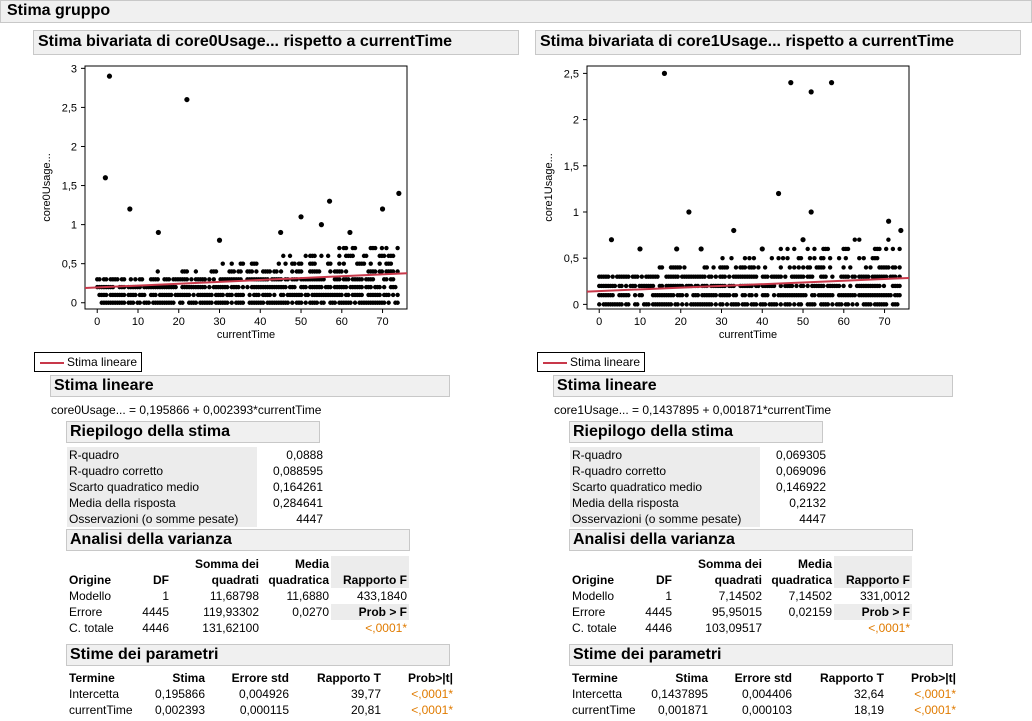  I want to click on param-est: 0,002393, so click(179, 710).